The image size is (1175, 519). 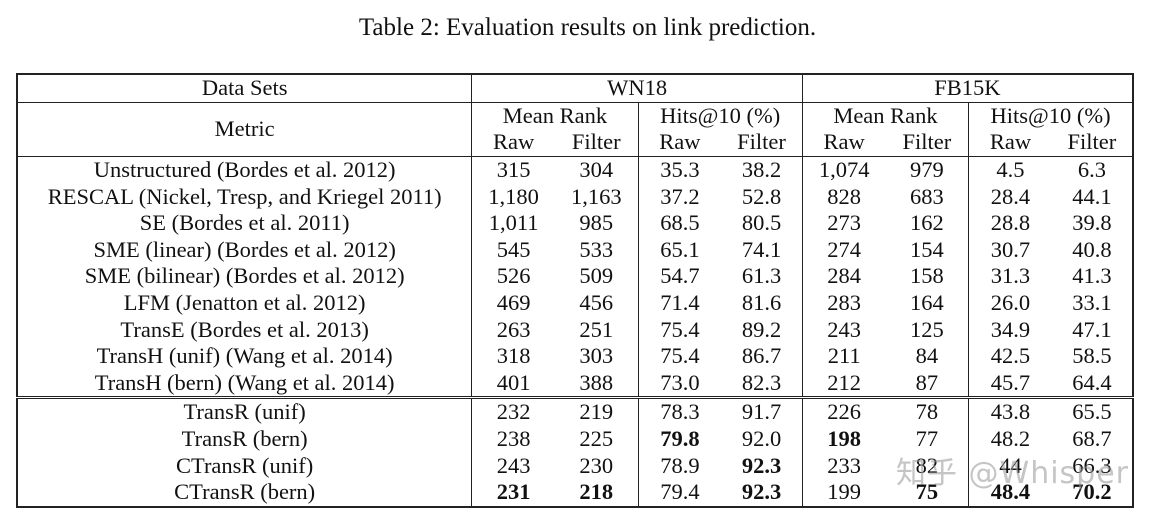 I want to click on header-fb15k-mean-rank: Mean Rank, so click(x=885, y=116).